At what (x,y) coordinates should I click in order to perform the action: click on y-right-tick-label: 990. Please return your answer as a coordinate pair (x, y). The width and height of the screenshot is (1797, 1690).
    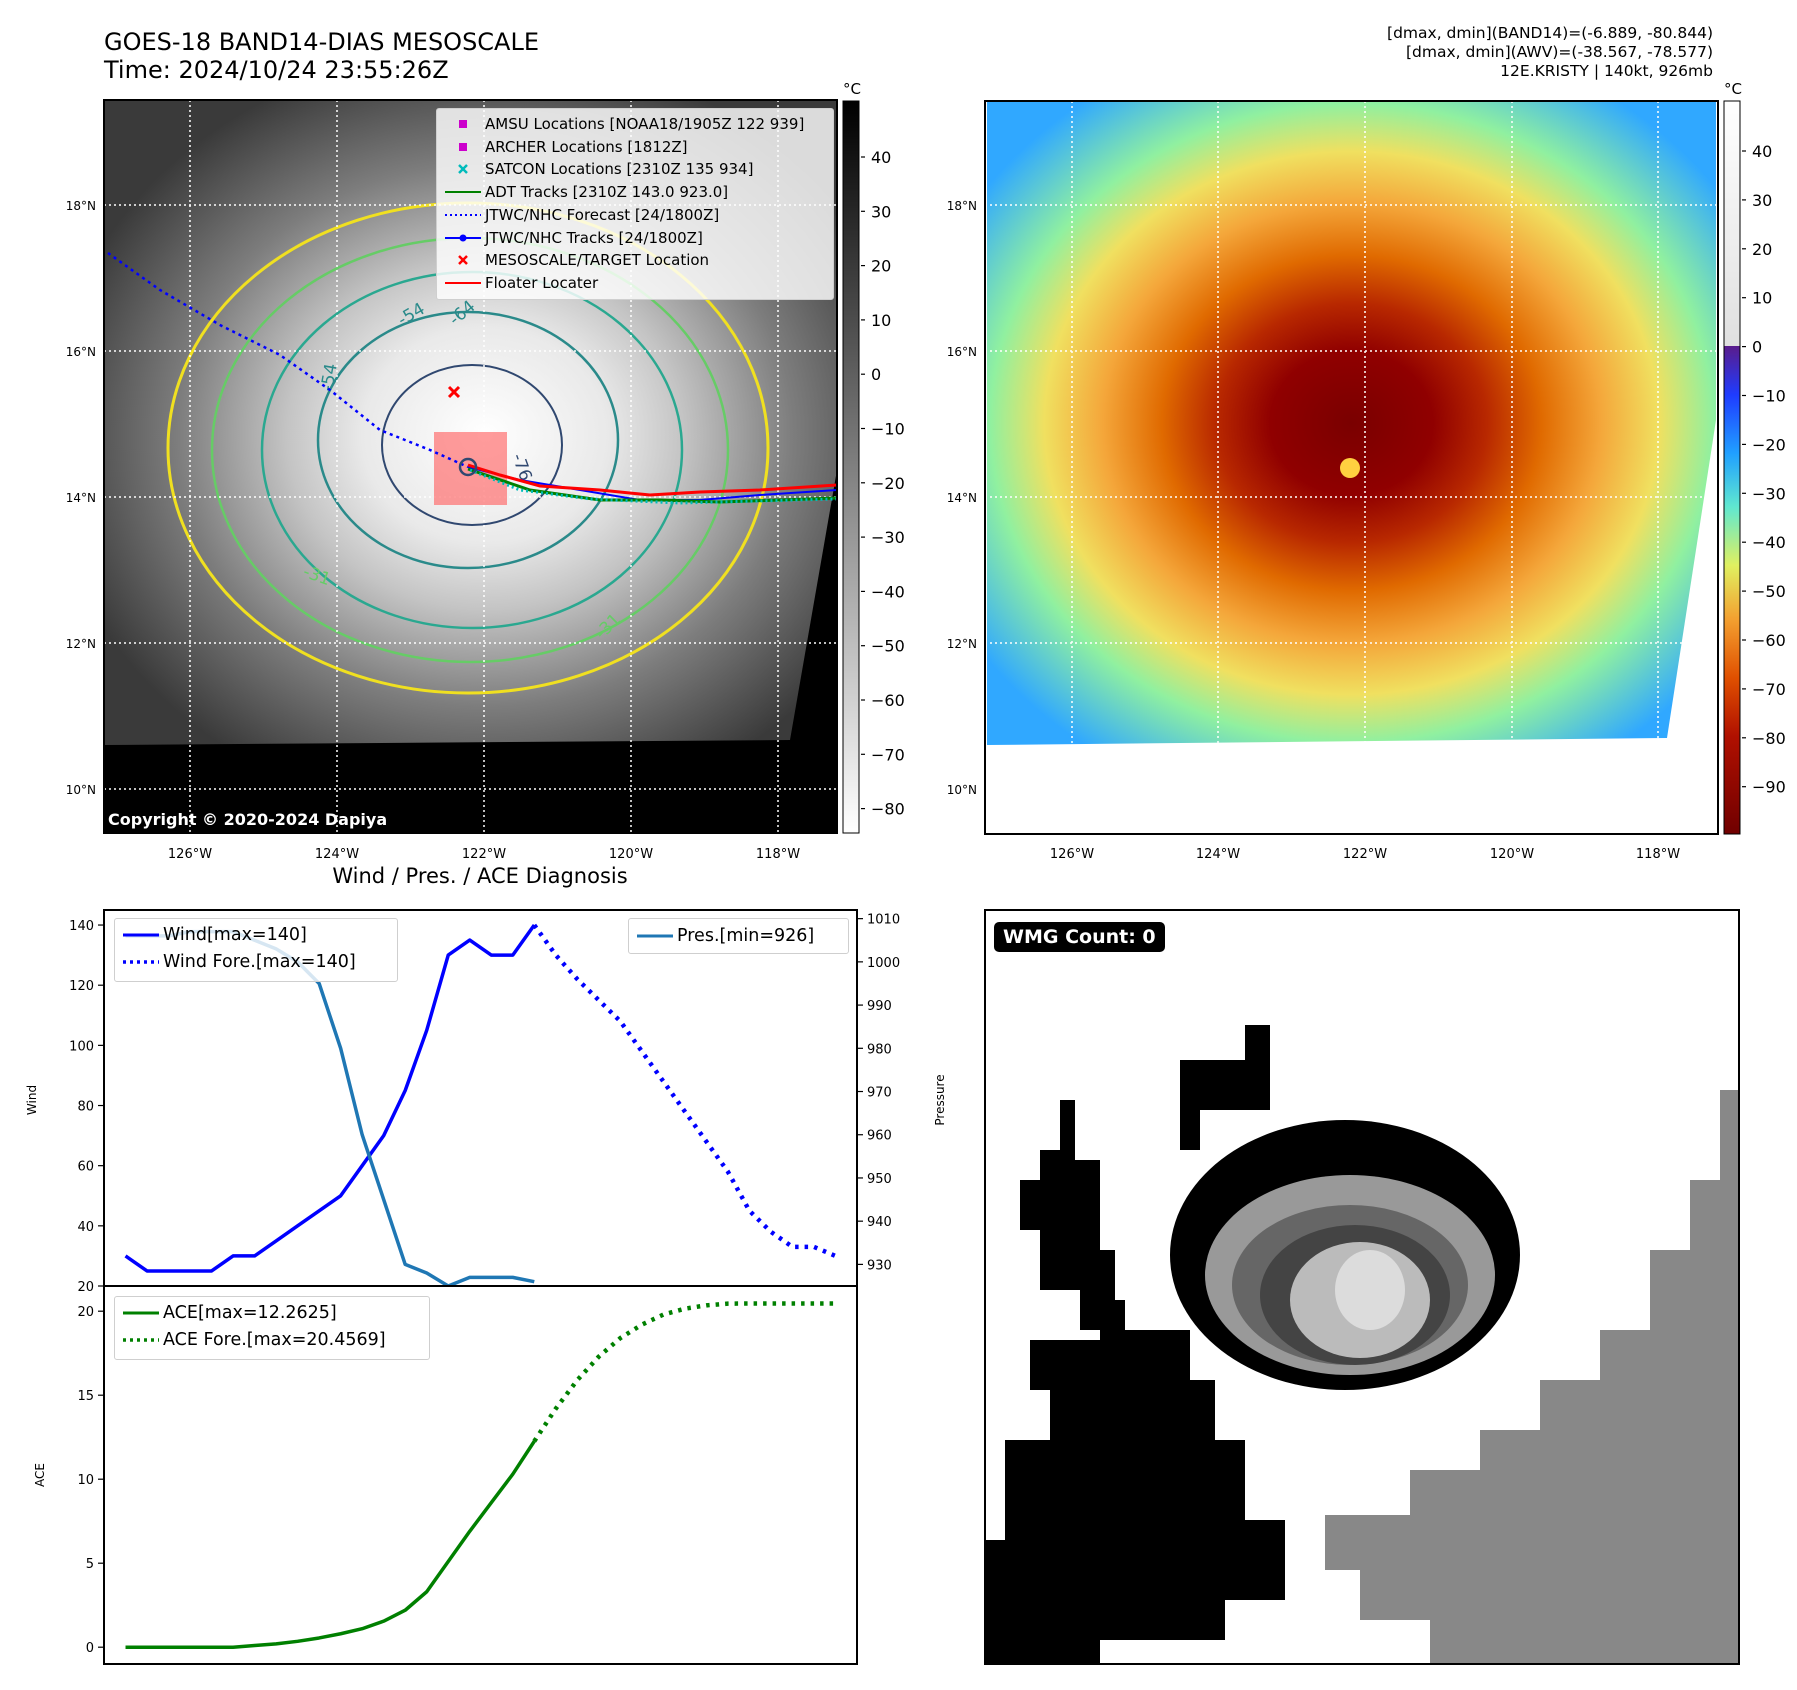
    Looking at the image, I should click on (879, 1006).